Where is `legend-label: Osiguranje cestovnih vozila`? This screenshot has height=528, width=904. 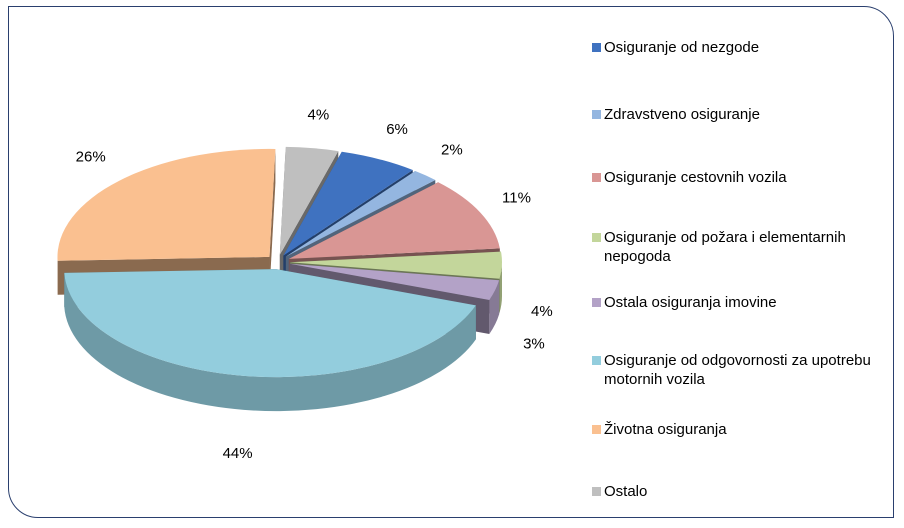 legend-label: Osiguranje cestovnih vozila is located at coordinates (695, 177).